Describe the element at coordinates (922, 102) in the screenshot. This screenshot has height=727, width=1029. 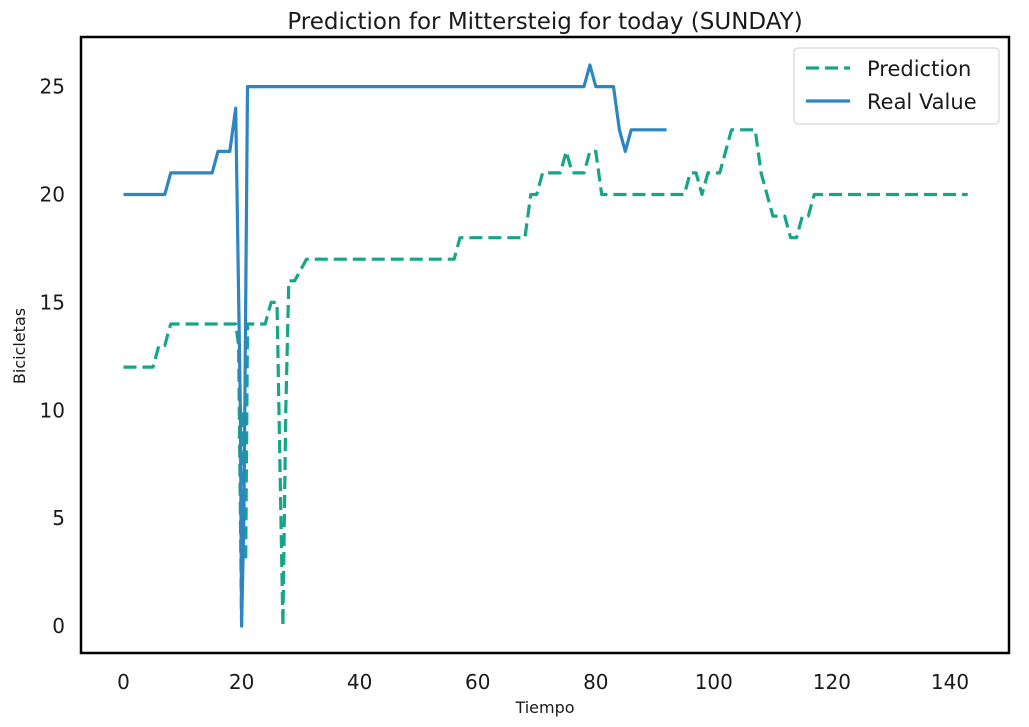
I see `legend-label-real-value: Real Value` at that location.